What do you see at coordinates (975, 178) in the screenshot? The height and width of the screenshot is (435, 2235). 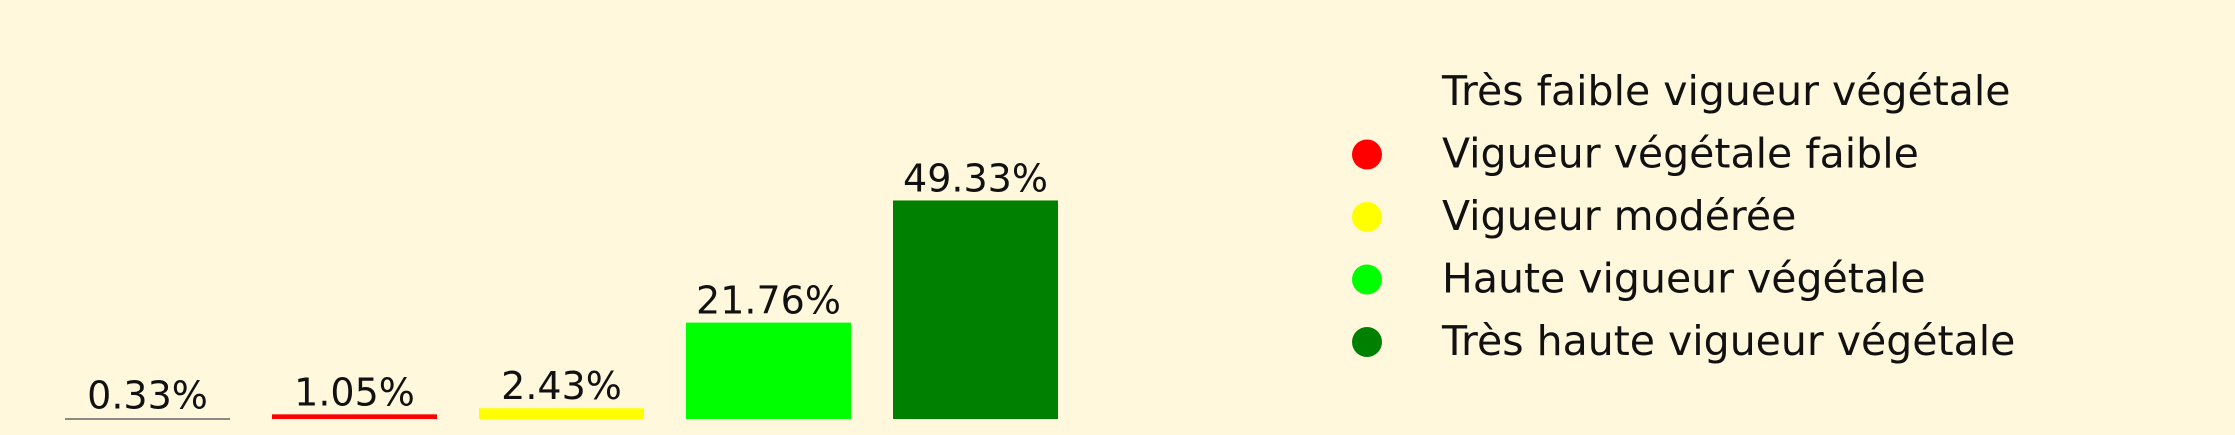 I see `bar-label-5: 49.33%` at bounding box center [975, 178].